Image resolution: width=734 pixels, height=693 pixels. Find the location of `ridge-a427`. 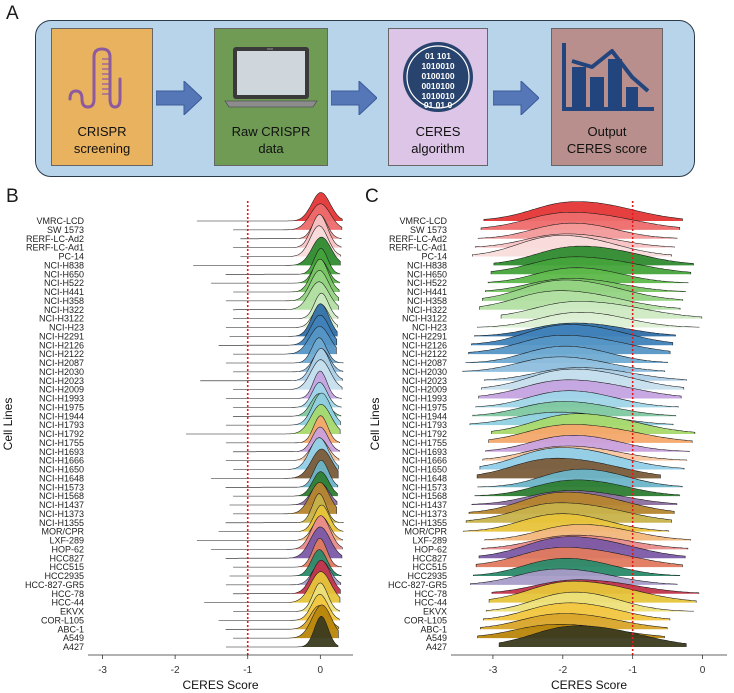

ridge-a427 is located at coordinates (592, 636).